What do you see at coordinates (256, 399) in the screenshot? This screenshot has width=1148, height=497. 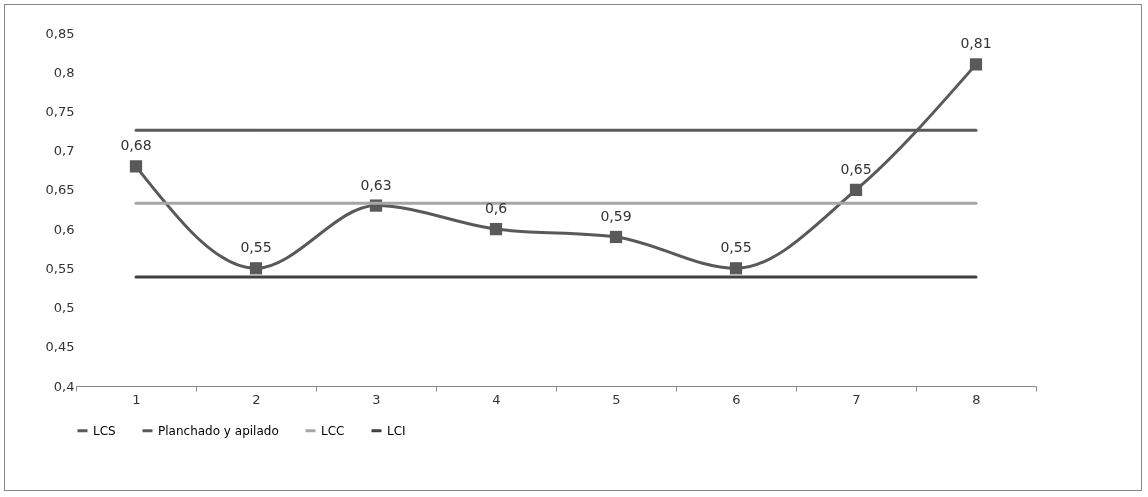 I see `x-tick-label: 2` at bounding box center [256, 399].